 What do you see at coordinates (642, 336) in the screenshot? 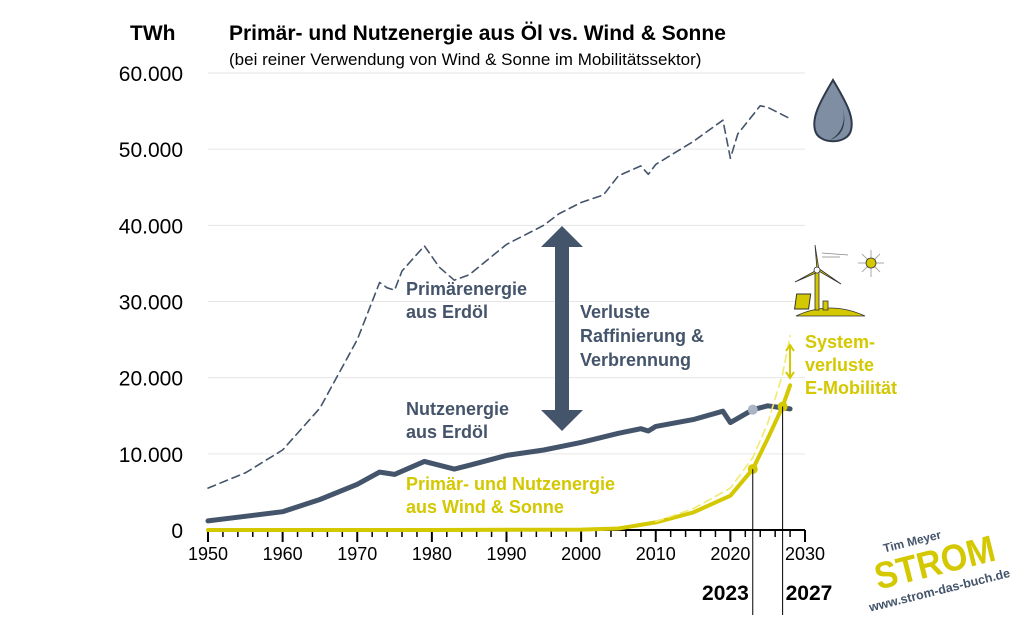
I see `loss-label: Raffinierung &` at bounding box center [642, 336].